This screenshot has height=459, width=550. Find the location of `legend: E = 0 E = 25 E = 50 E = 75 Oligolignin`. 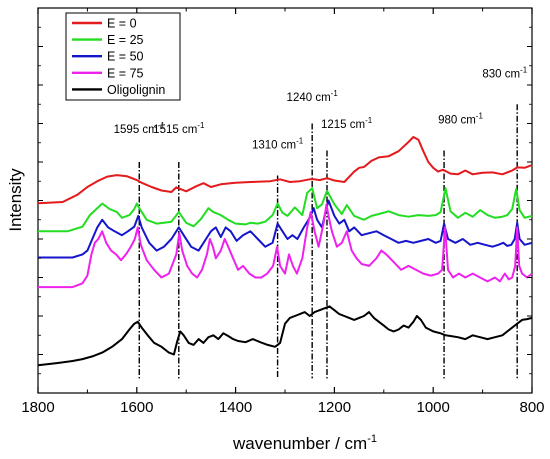

legend: E = 0 E = 25 E = 50 E = 75 Oligolignin is located at coordinates (123, 56).